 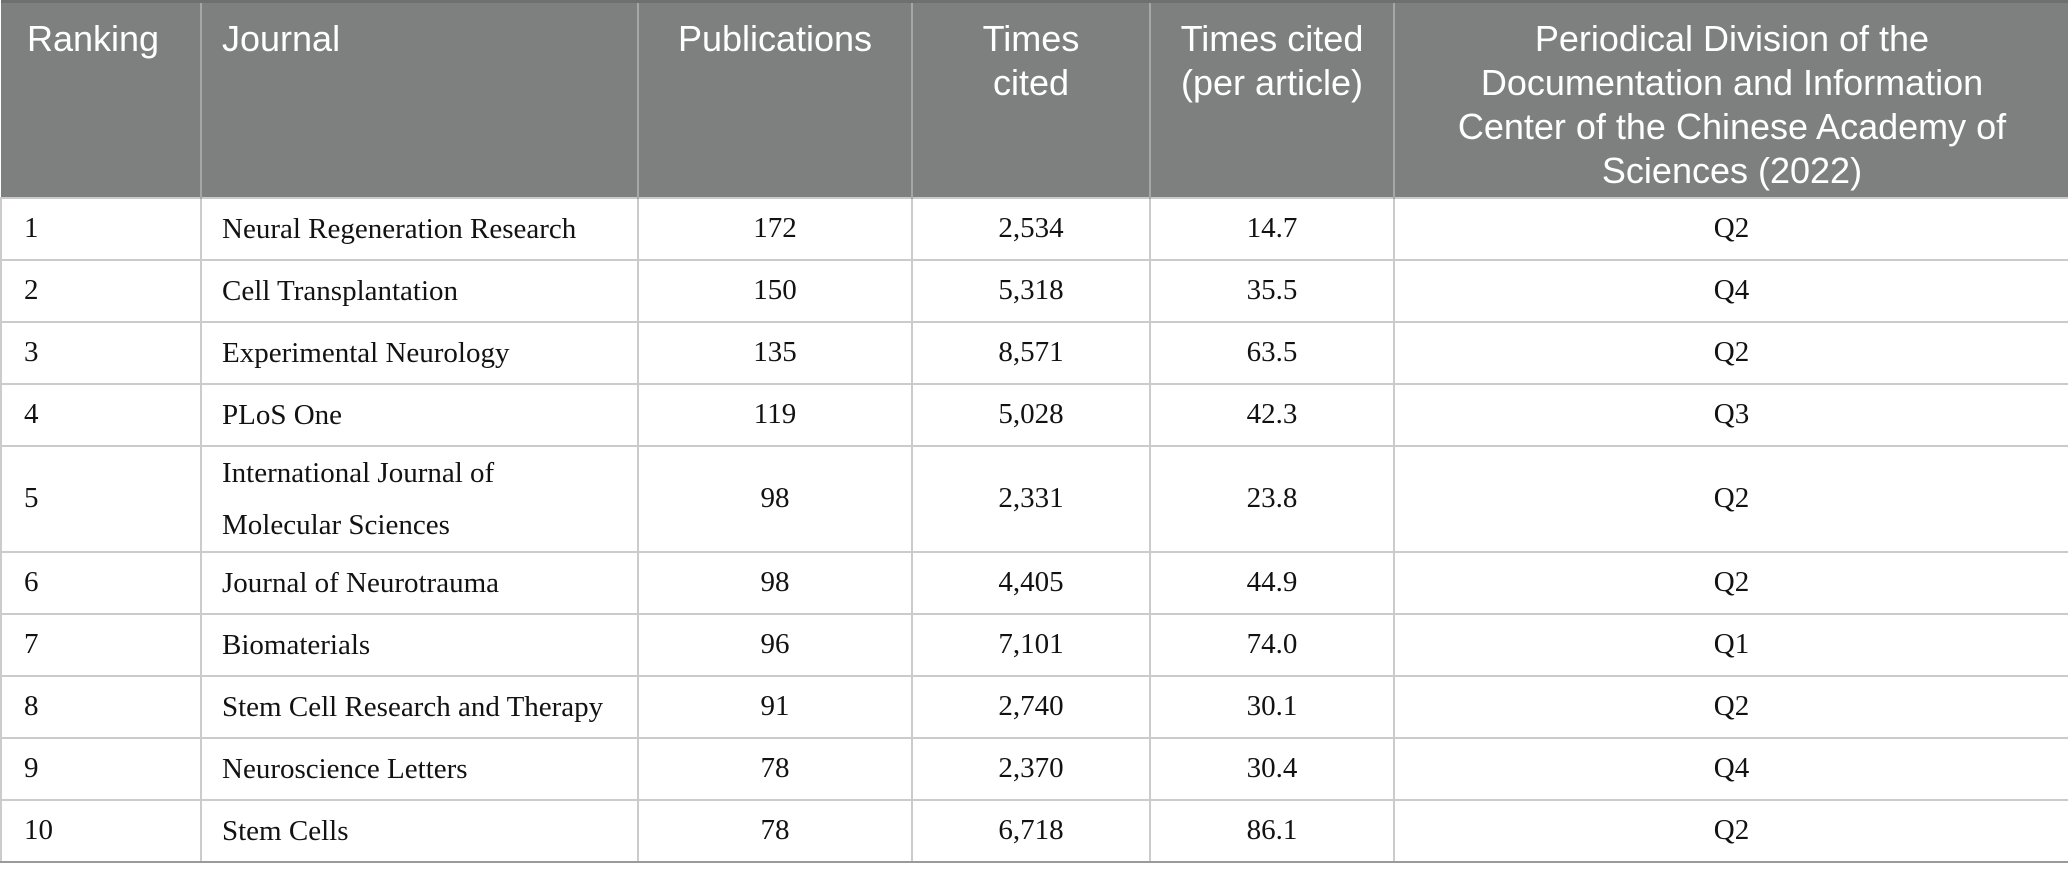 I want to click on cell-ranking: 5, so click(x=101, y=498).